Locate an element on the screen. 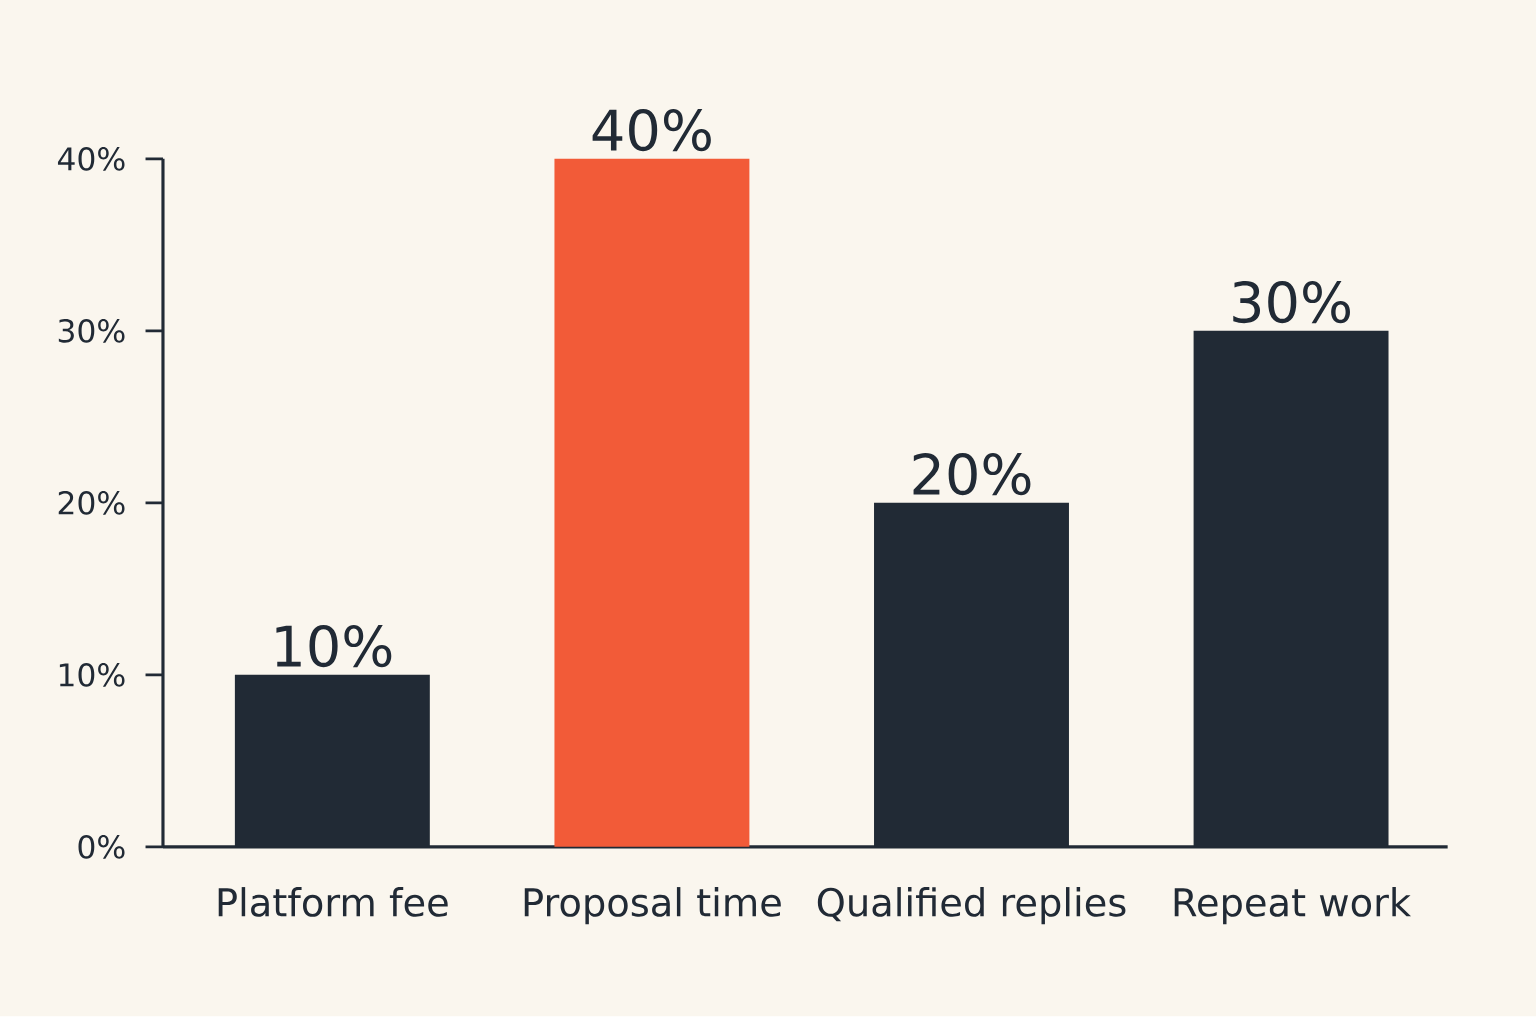 Image resolution: width=1536 pixels, height=1017 pixels. data-label: 30% is located at coordinates (1291, 302).